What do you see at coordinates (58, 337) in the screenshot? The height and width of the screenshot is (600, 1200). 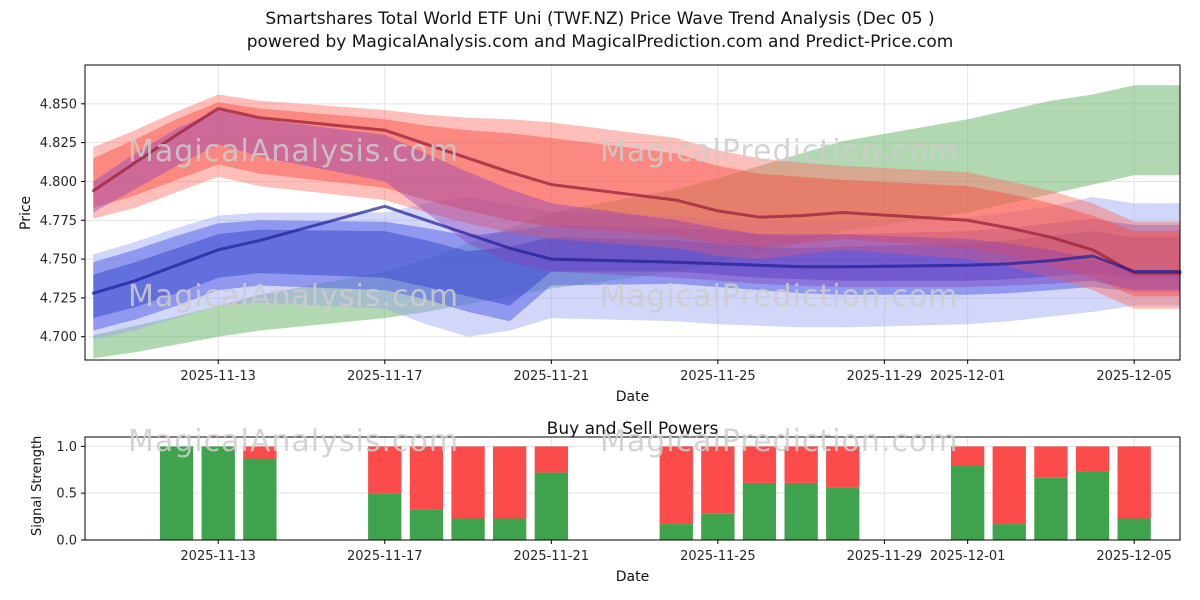 I see `y-tick-label: 4.700` at bounding box center [58, 337].